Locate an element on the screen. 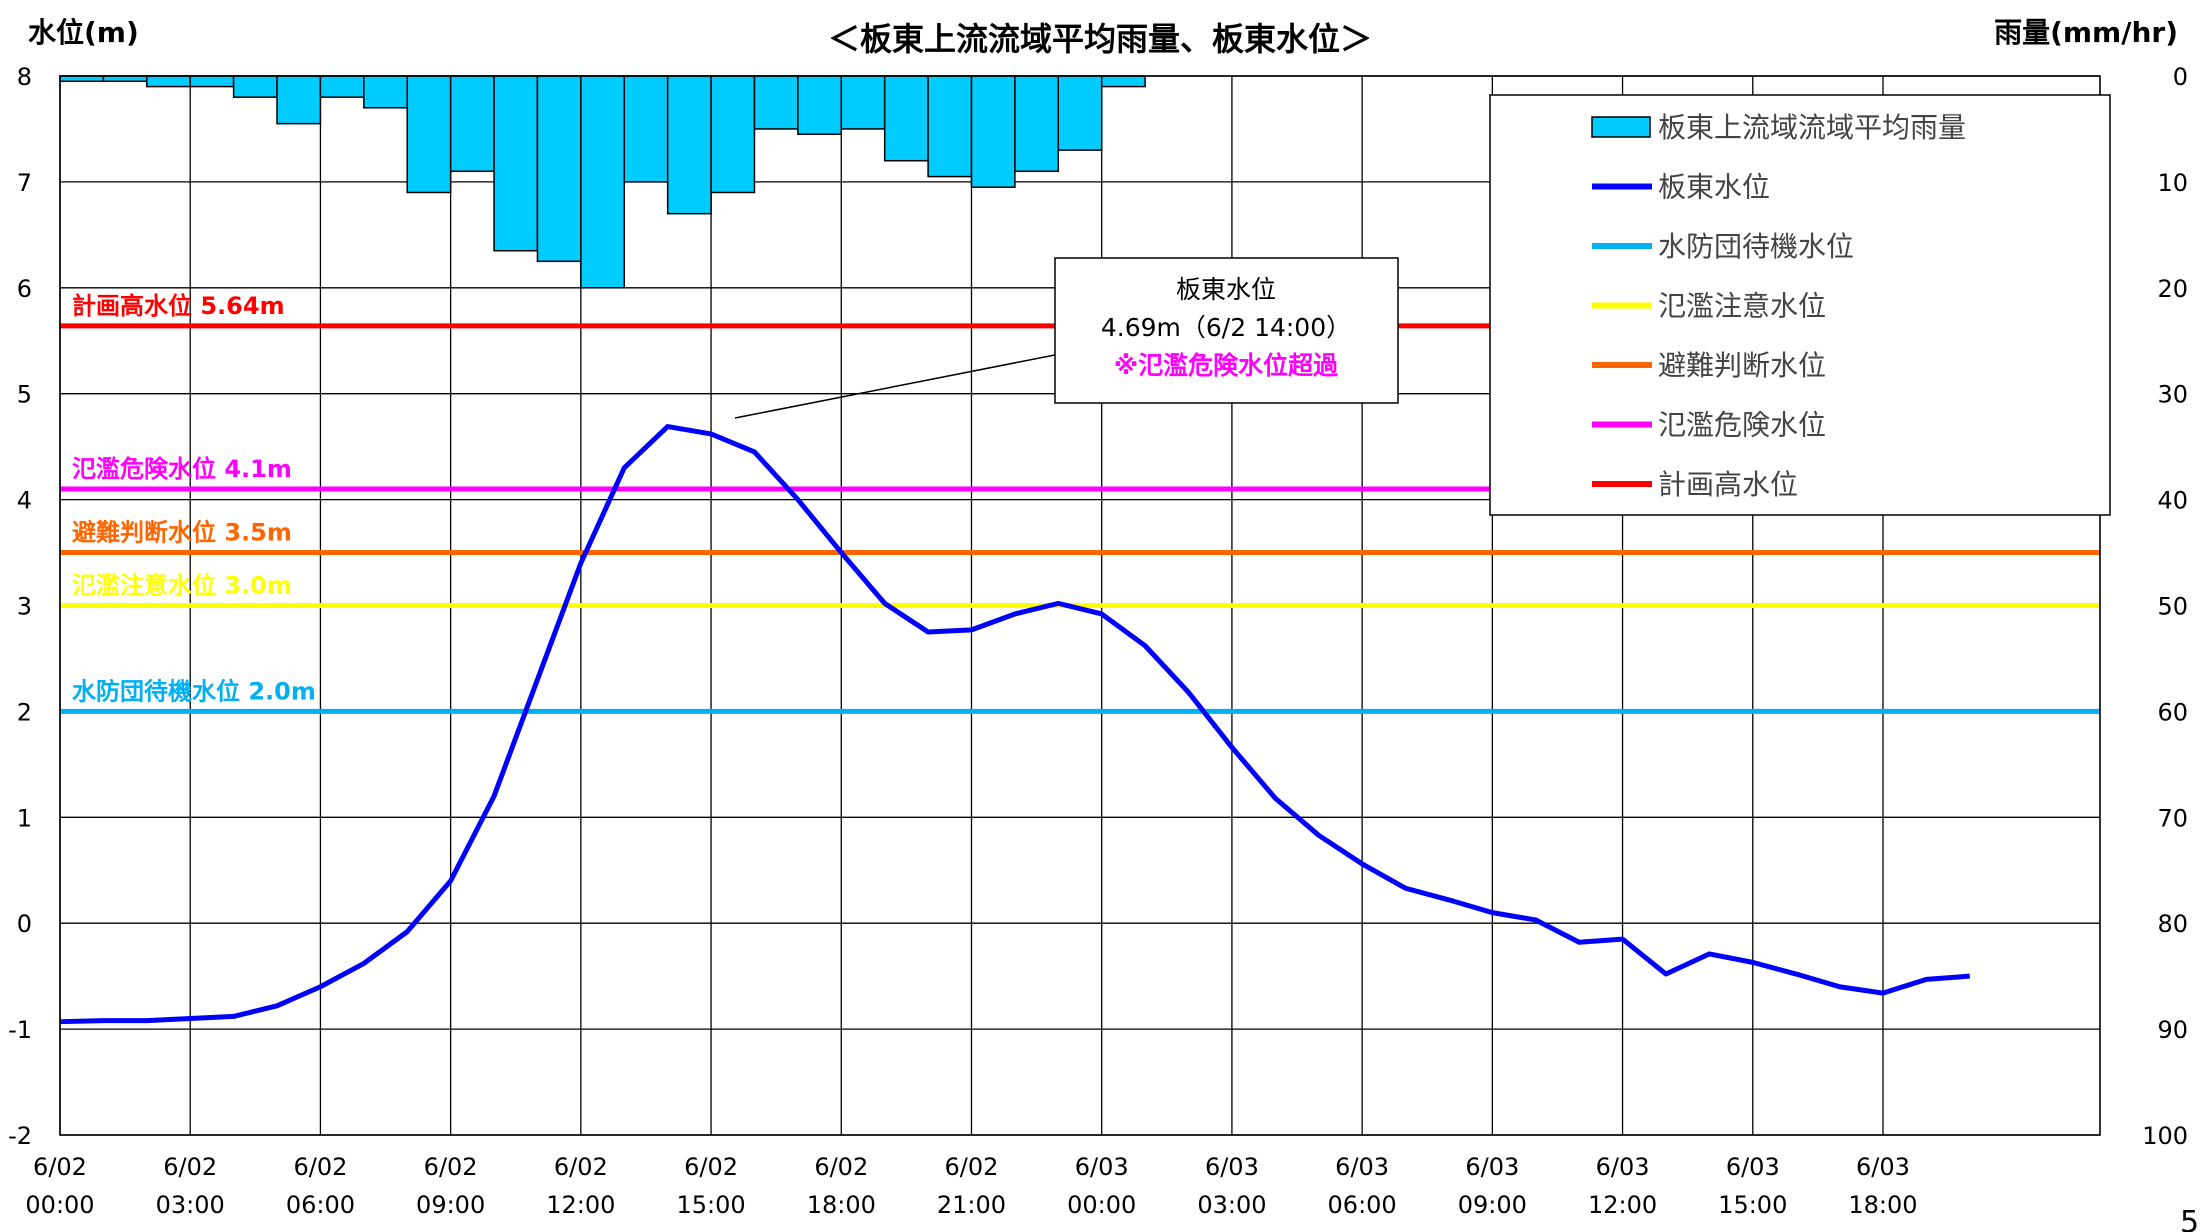 The height and width of the screenshot is (1232, 2201). y-right-axis-title: 雨量(mm/hr) is located at coordinates (2086, 32).